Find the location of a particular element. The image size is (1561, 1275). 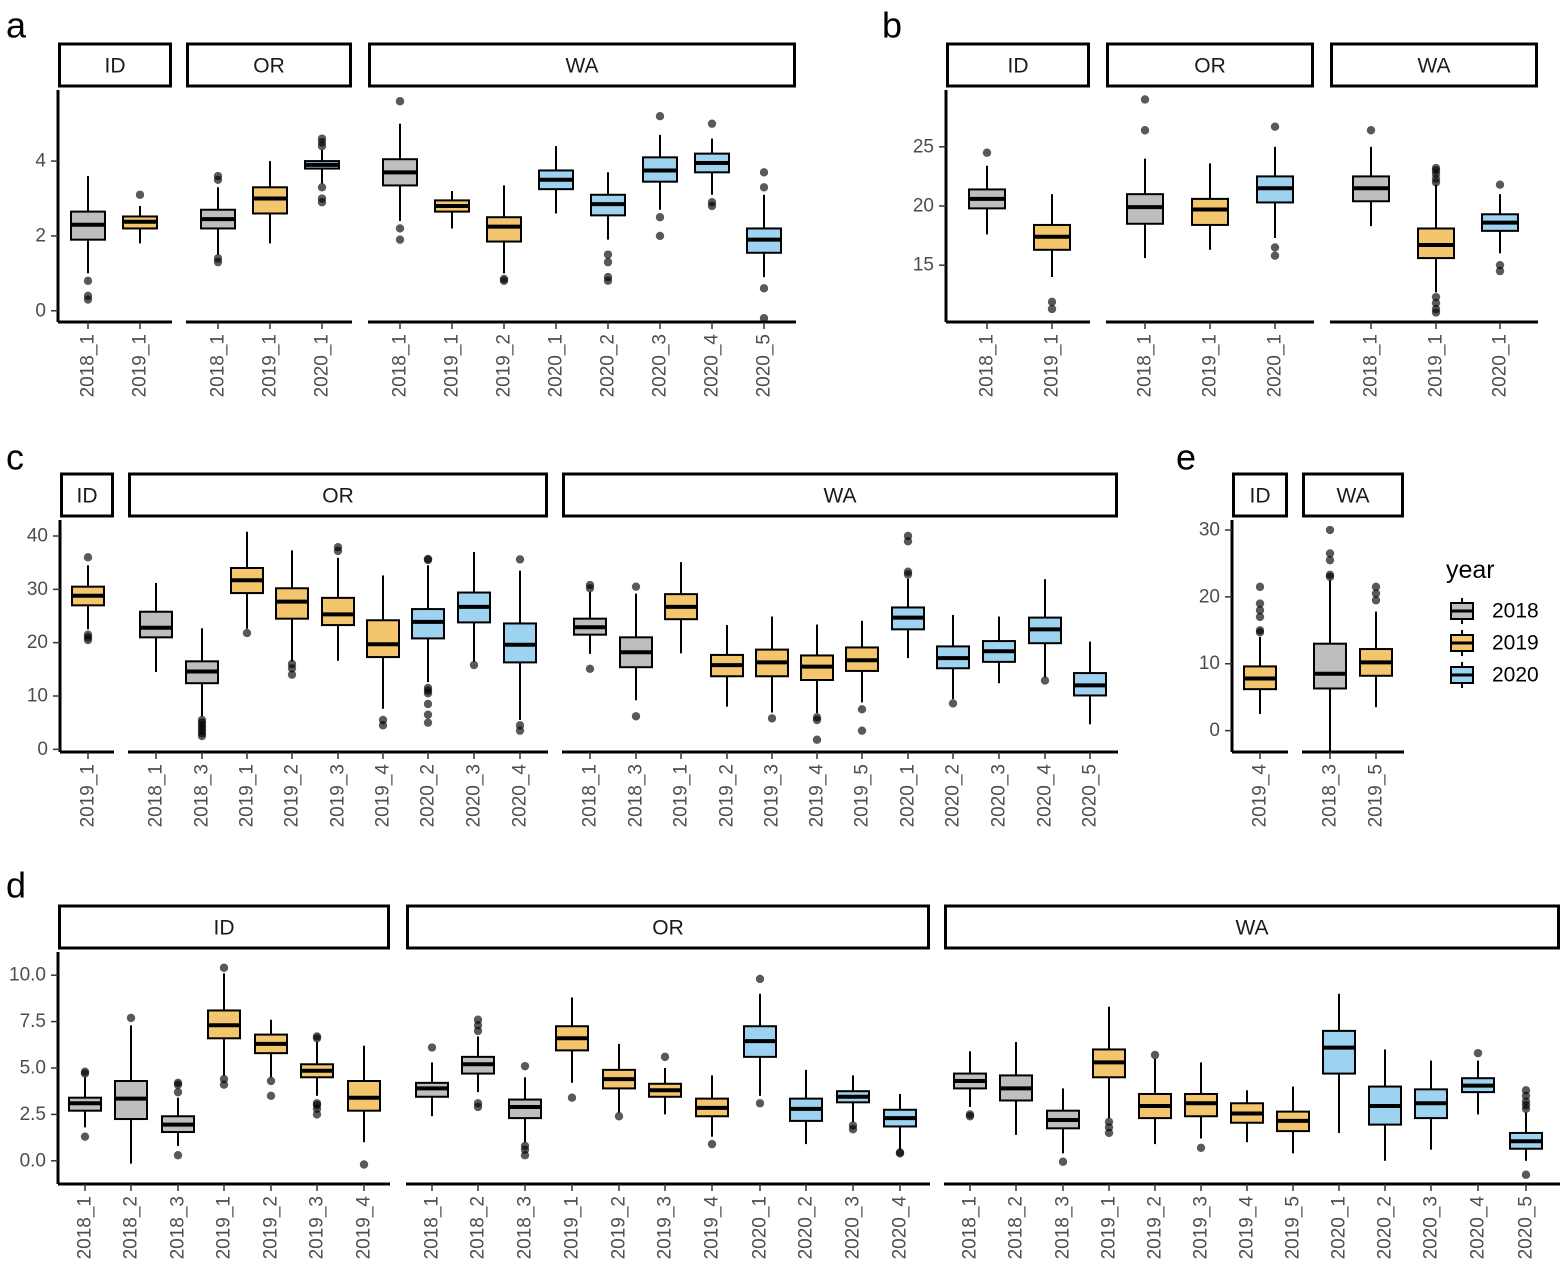

panel-letter: e is located at coordinates (1186, 457).